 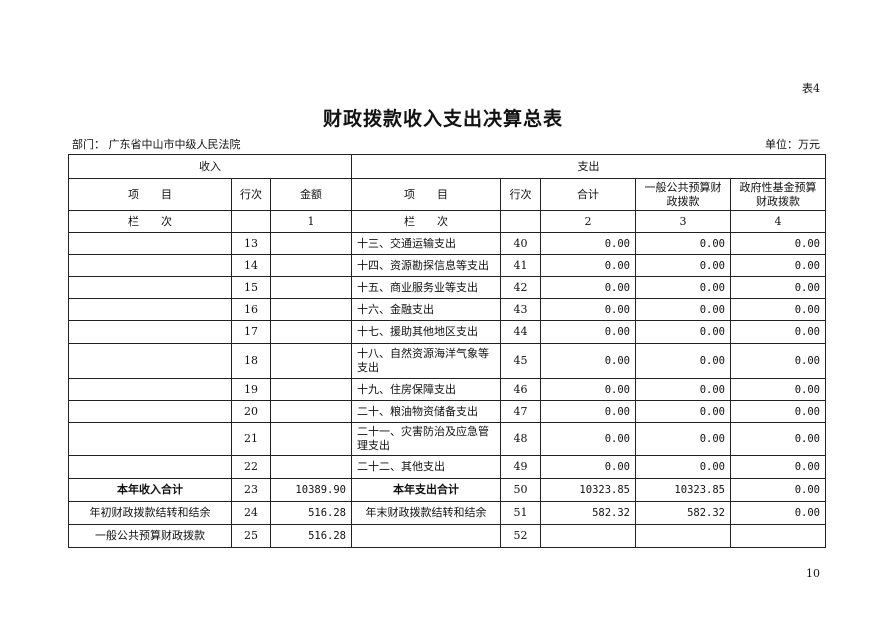 What do you see at coordinates (520, 287) in the screenshot?
I see `cell-ex-line: 42` at bounding box center [520, 287].